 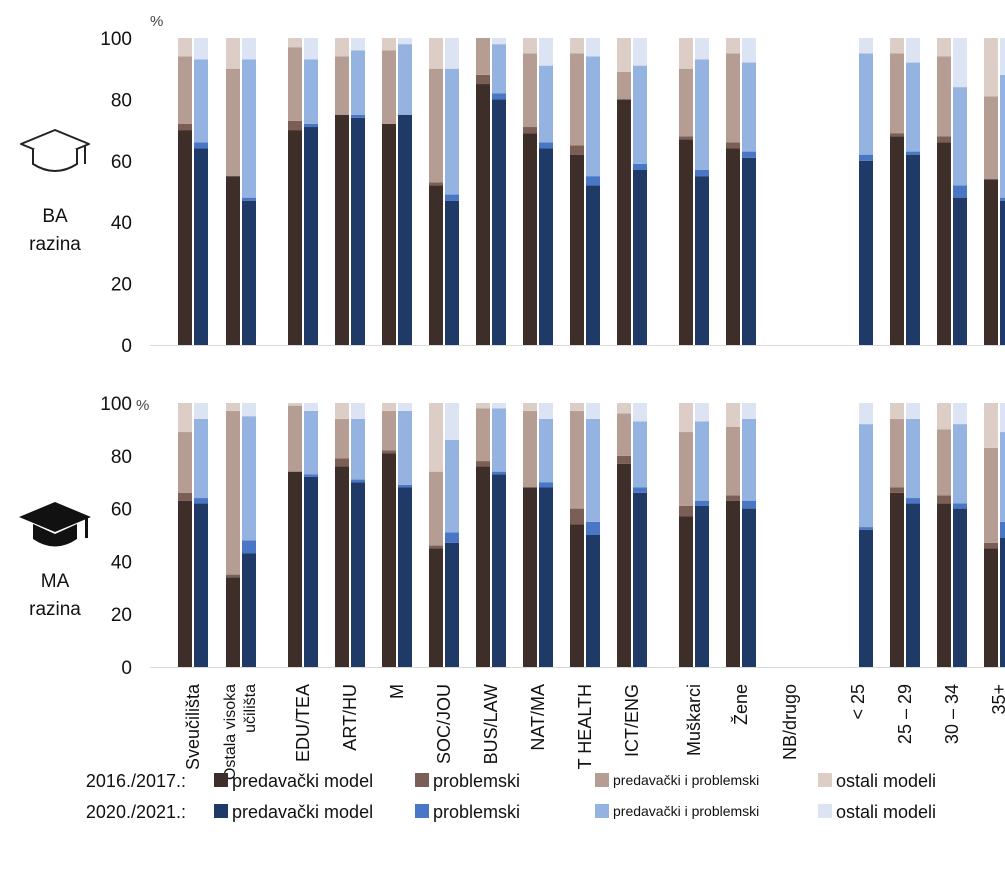 What do you see at coordinates (230, 732) in the screenshot?
I see `category-label: Ostala visoka` at bounding box center [230, 732].